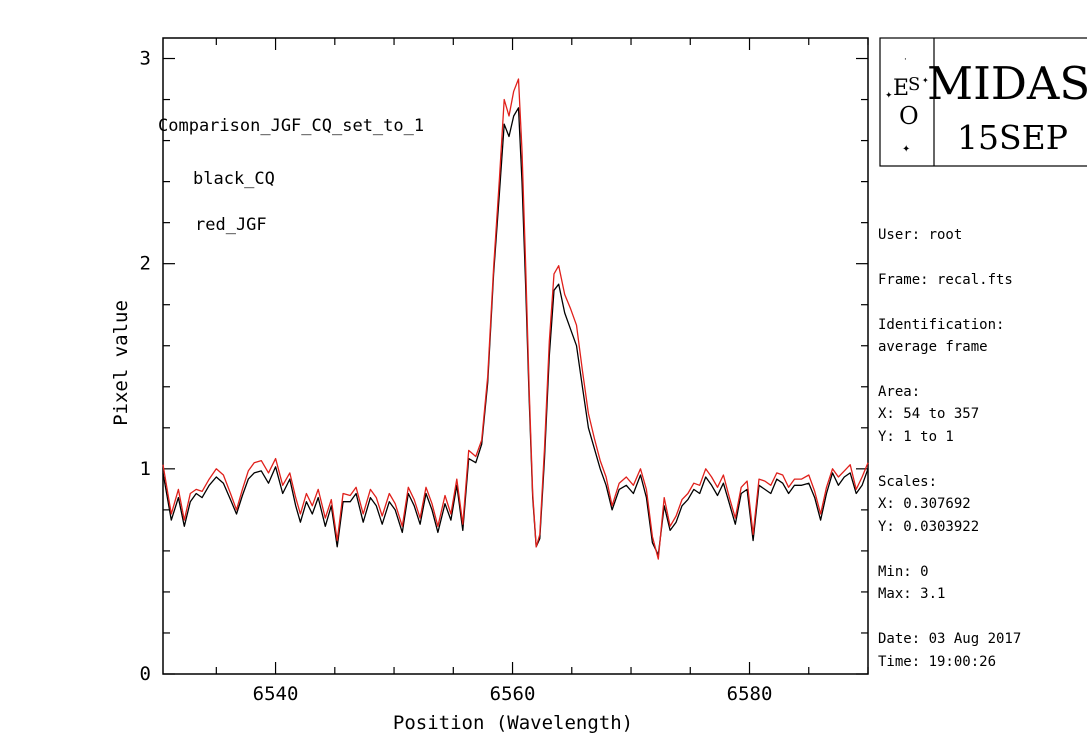 This screenshot has height=754, width=1087. What do you see at coordinates (513, 723) in the screenshot?
I see `x-axis-label: Position (Wavelength)` at bounding box center [513, 723].